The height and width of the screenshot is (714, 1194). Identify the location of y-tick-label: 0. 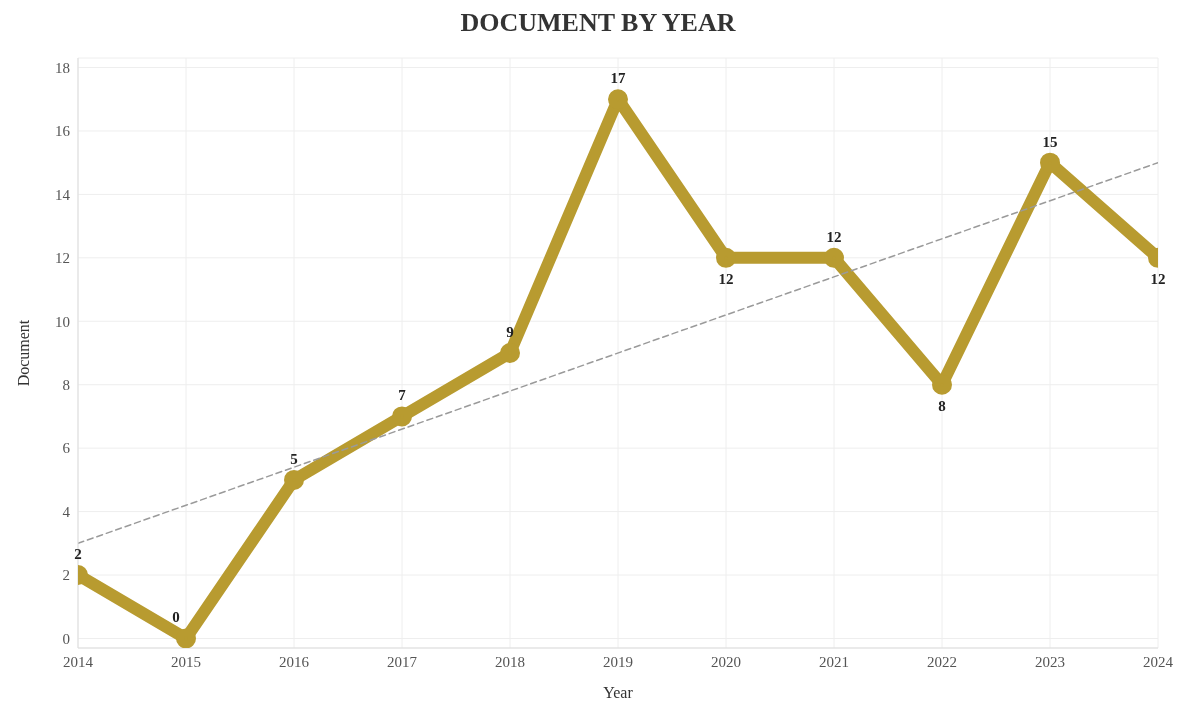
(66, 638).